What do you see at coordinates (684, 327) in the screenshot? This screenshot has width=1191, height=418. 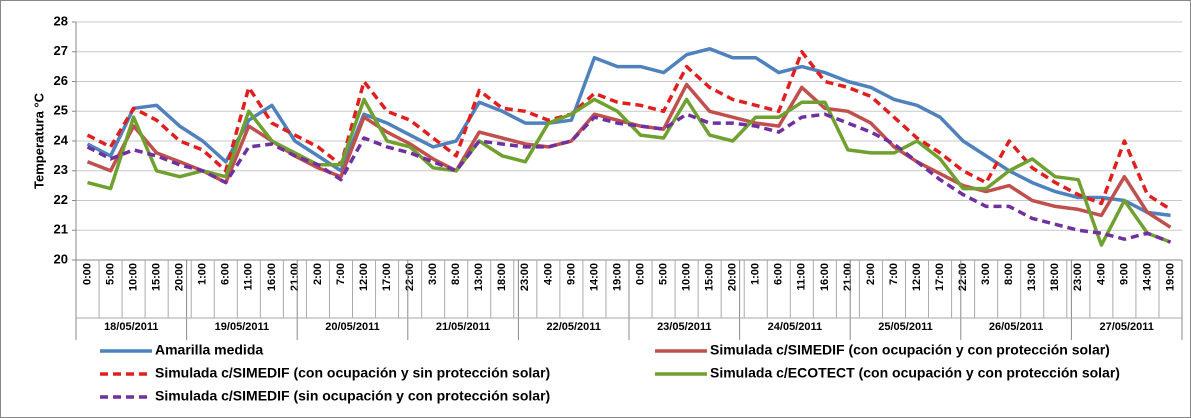 I see `day-label: 23/05/2011` at bounding box center [684, 327].